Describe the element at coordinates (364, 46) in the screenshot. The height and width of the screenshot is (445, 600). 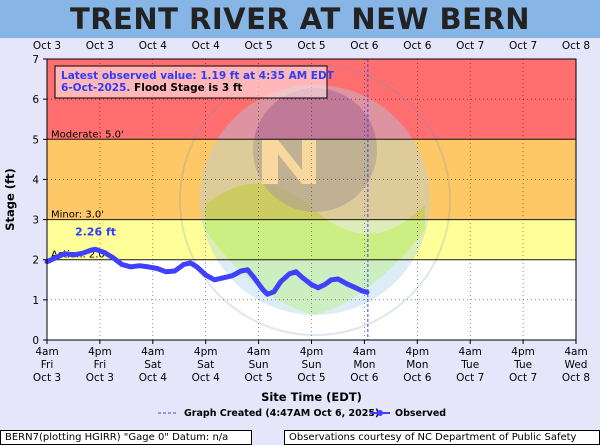
I see `x-top-tick-label: Oct 6` at that location.